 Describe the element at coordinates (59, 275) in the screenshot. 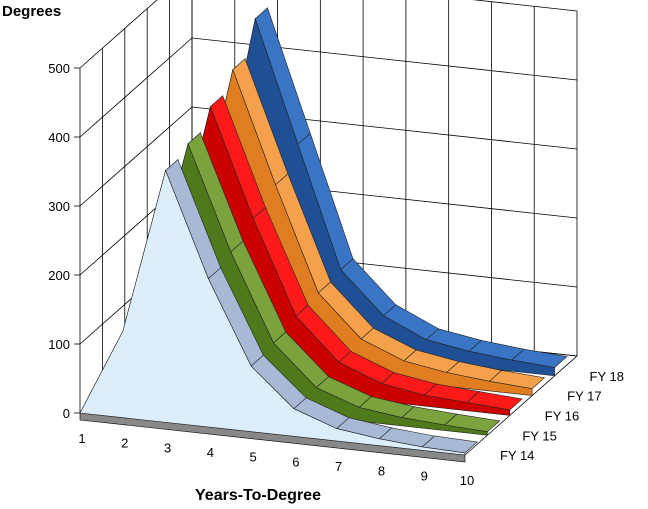

I see `y-tick-label: 200` at that location.